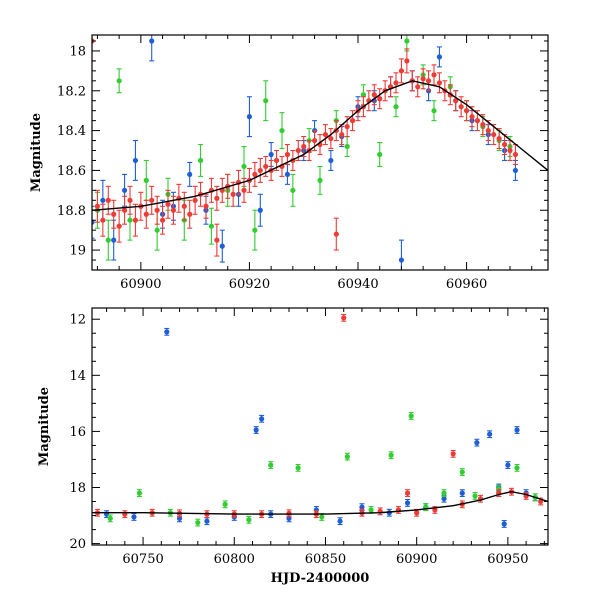  Describe the element at coordinates (71, 171) in the screenshot. I see `y-tick-label: 18.6` at that location.